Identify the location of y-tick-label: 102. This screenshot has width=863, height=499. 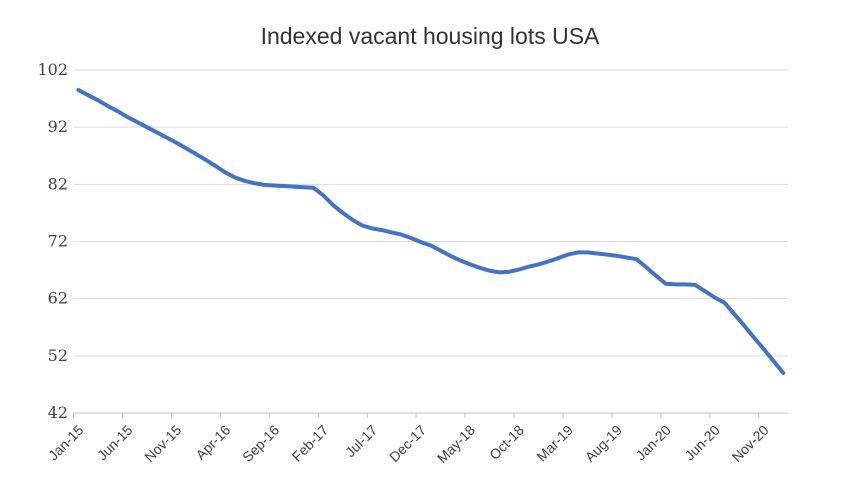
(52, 69).